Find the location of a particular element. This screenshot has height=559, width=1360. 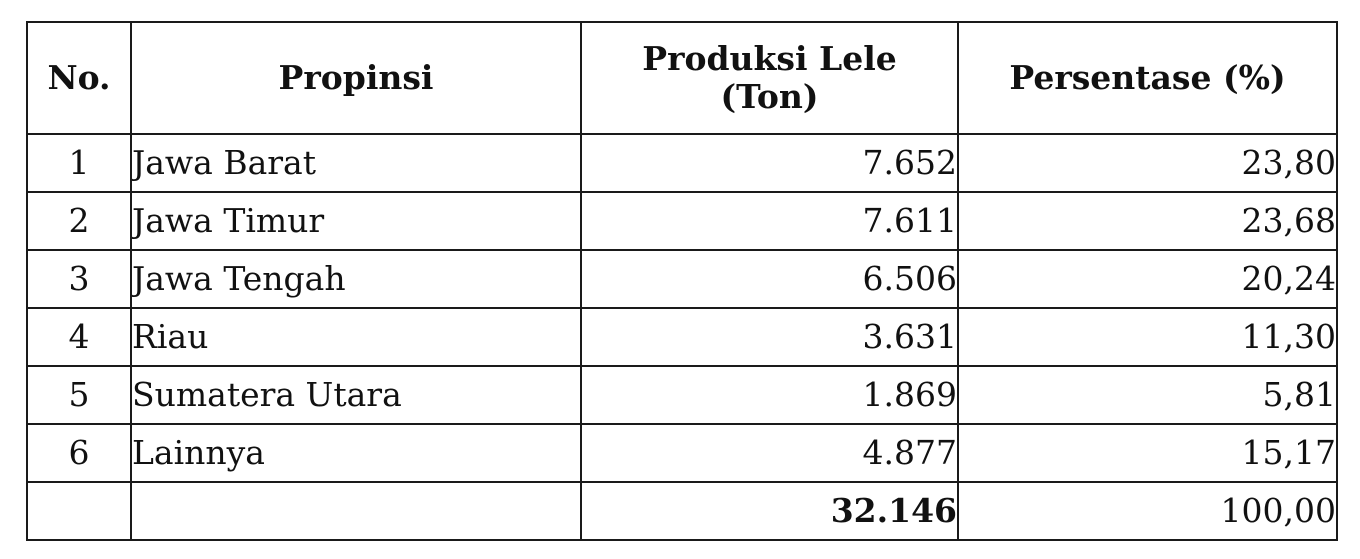

row-province: Jawa Tengah is located at coordinates (356, 279).